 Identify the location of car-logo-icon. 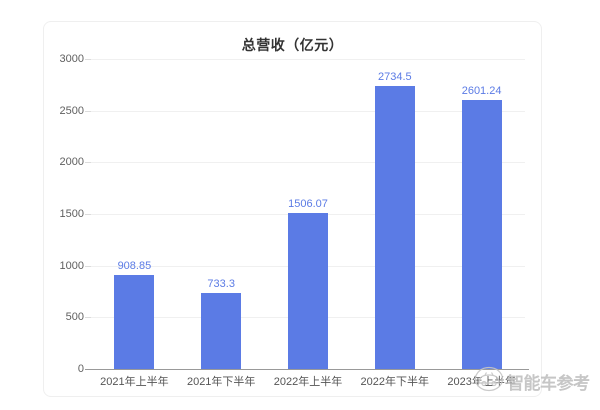
(489, 381).